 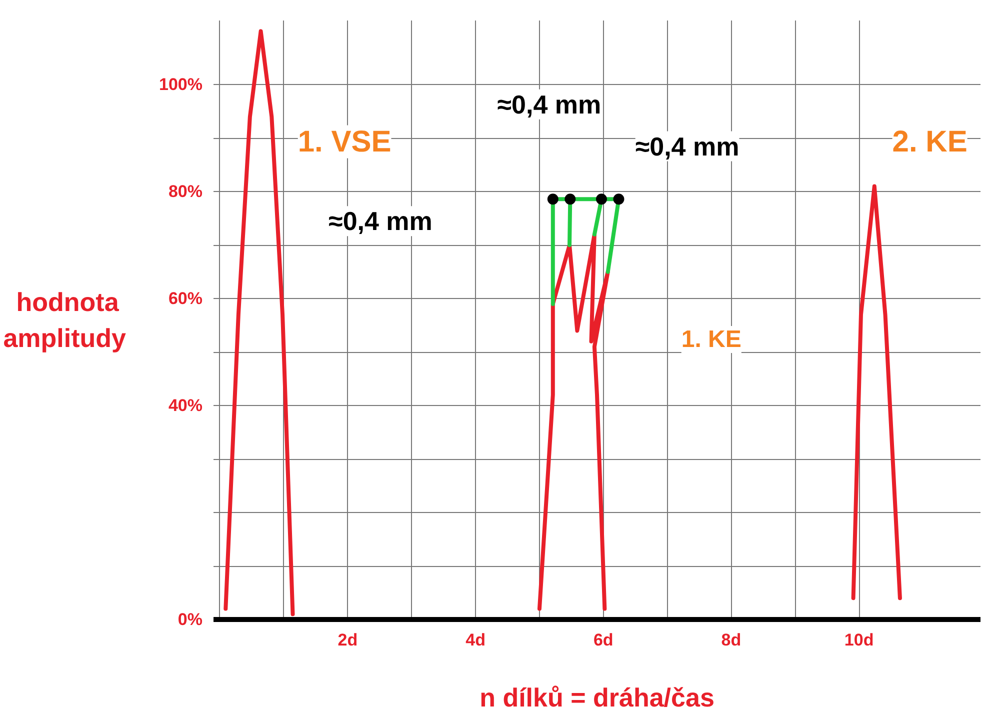 I want to click on x-tick-label: 2d, so click(x=348, y=640).